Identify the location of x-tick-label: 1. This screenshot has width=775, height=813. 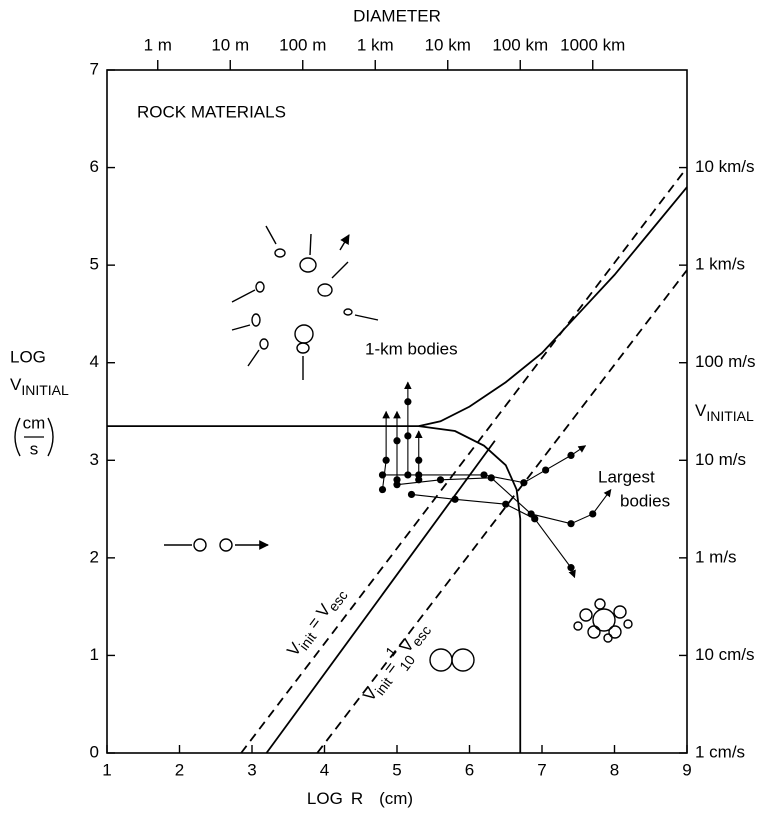
(106, 769).